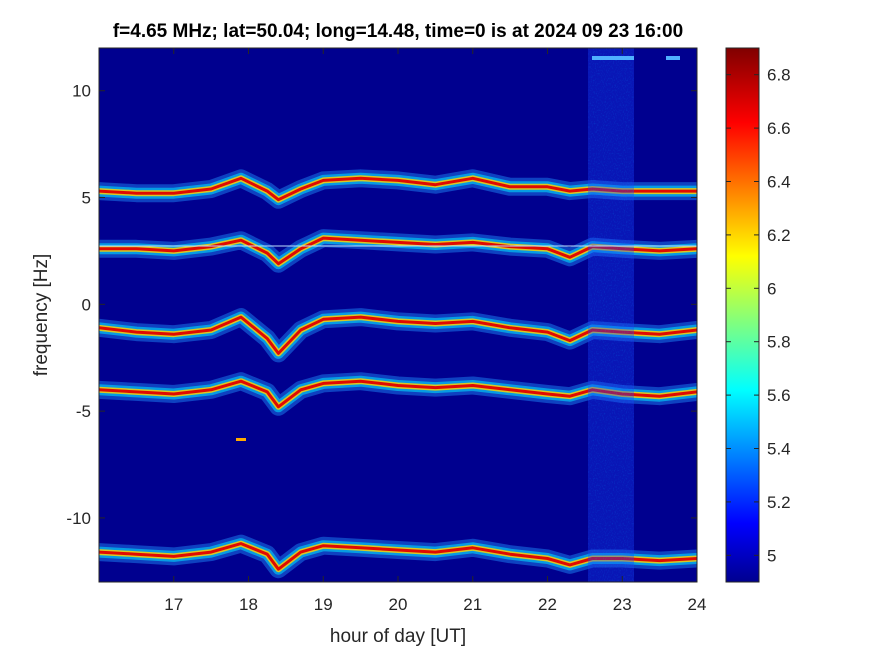 The image size is (875, 656). I want to click on colorbar-tick-label: 6, so click(771, 288).